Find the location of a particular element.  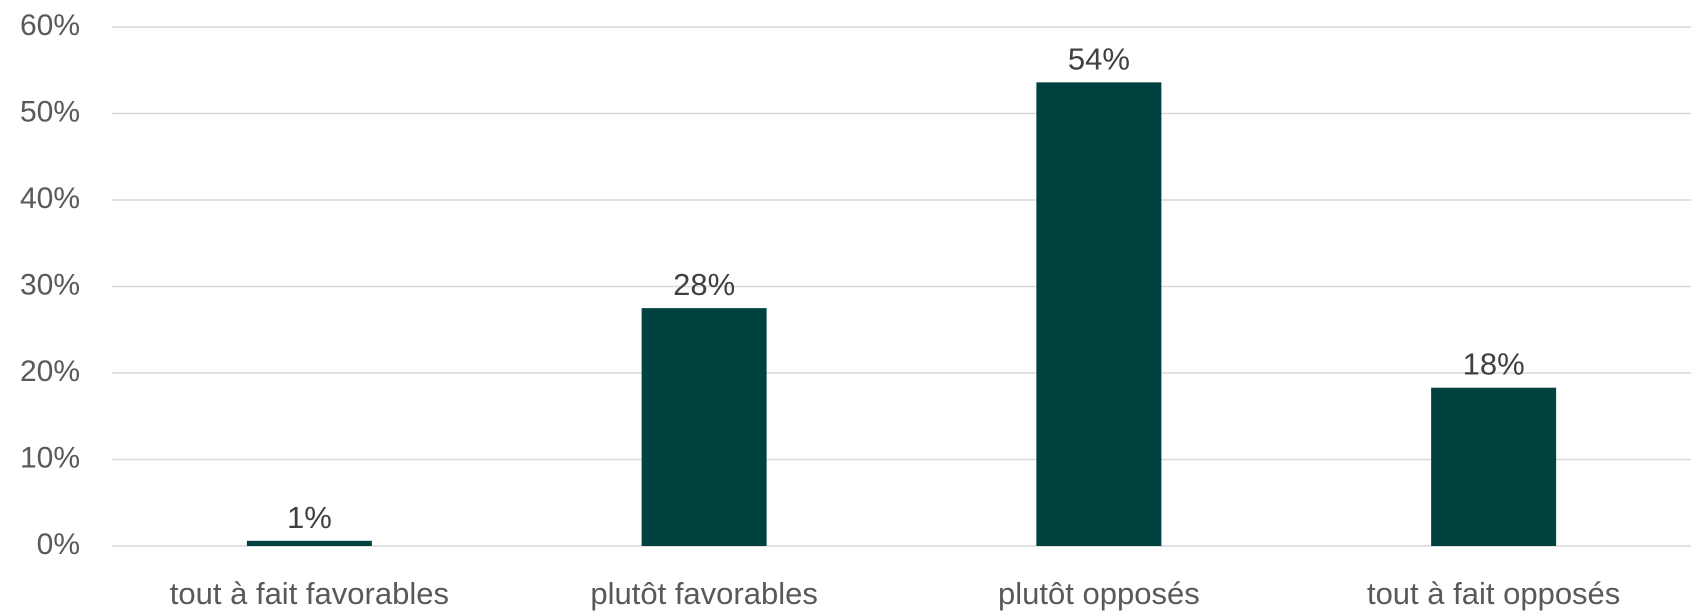

x-tick-label: plutôt opposés is located at coordinates (1099, 593).